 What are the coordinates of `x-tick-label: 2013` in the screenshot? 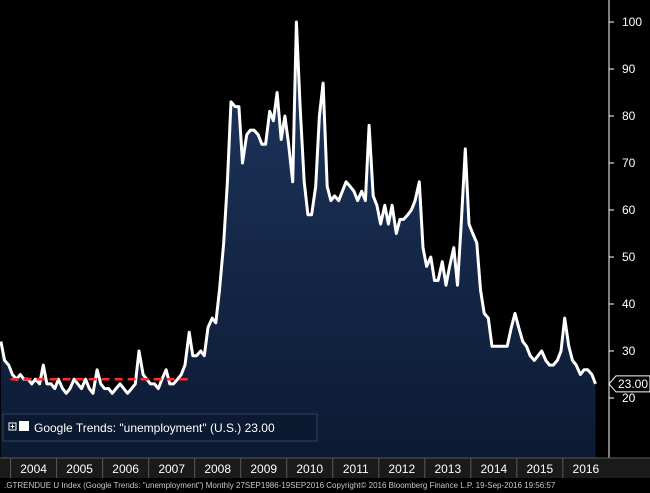 It's located at (447, 469).